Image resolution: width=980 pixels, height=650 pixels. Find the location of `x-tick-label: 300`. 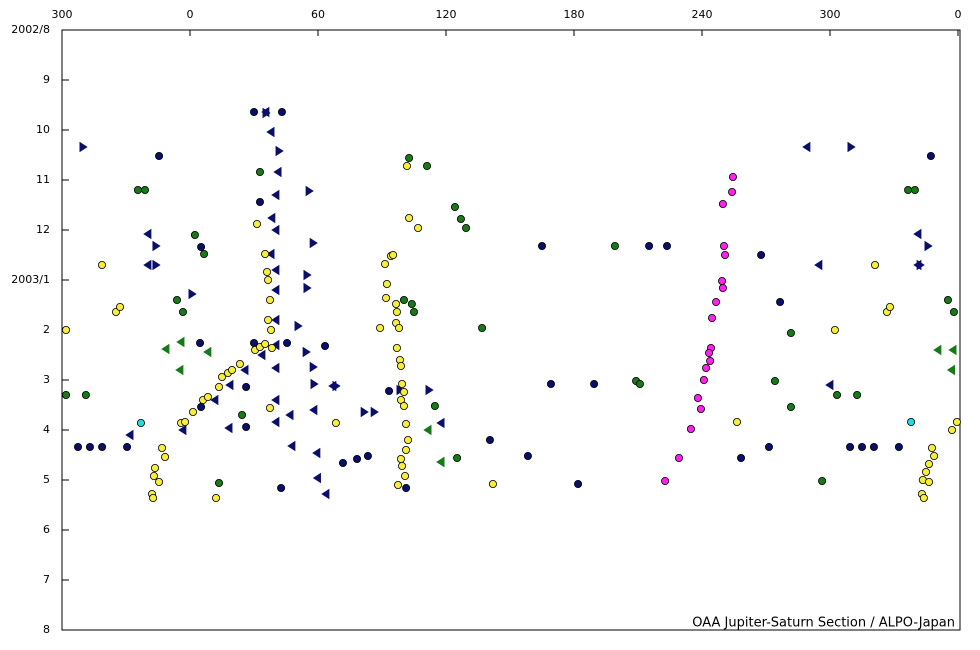

x-tick-label: 300 is located at coordinates (62, 14).